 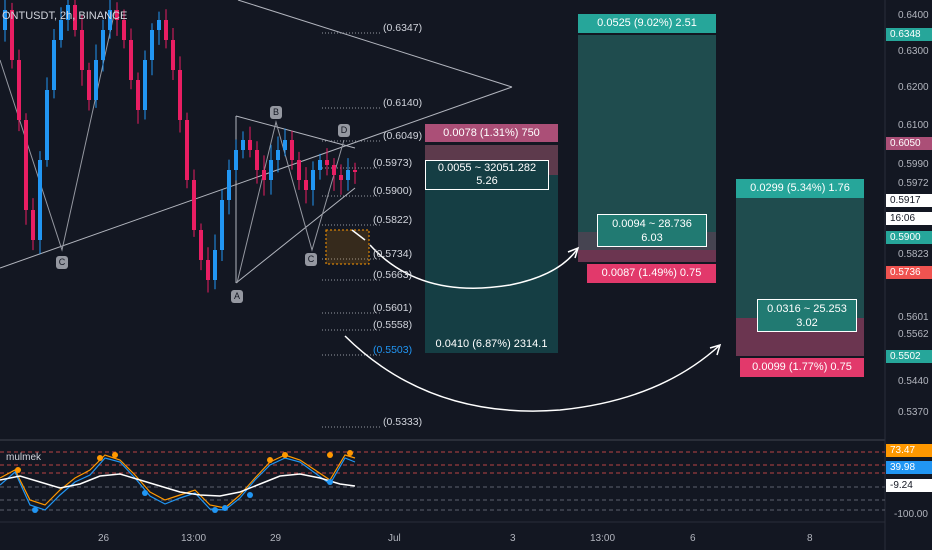 I want to click on price-tick: 0.5562, so click(x=913, y=334).